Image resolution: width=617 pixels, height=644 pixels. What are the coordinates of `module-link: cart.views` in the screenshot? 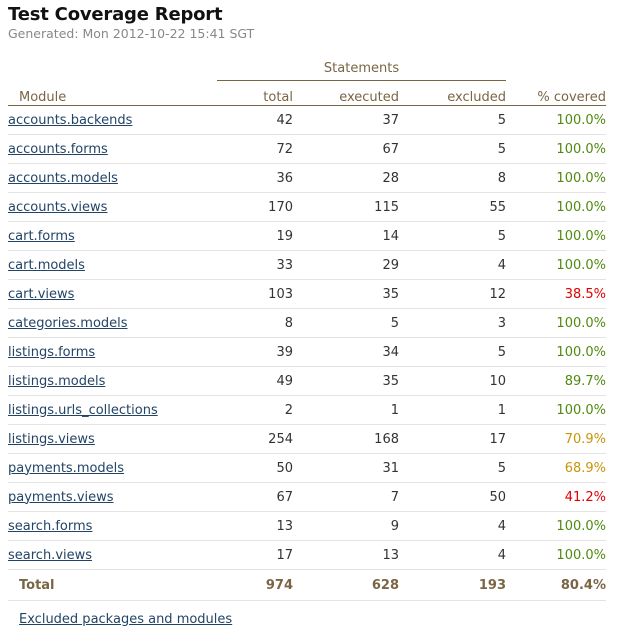 It's located at (41, 294).